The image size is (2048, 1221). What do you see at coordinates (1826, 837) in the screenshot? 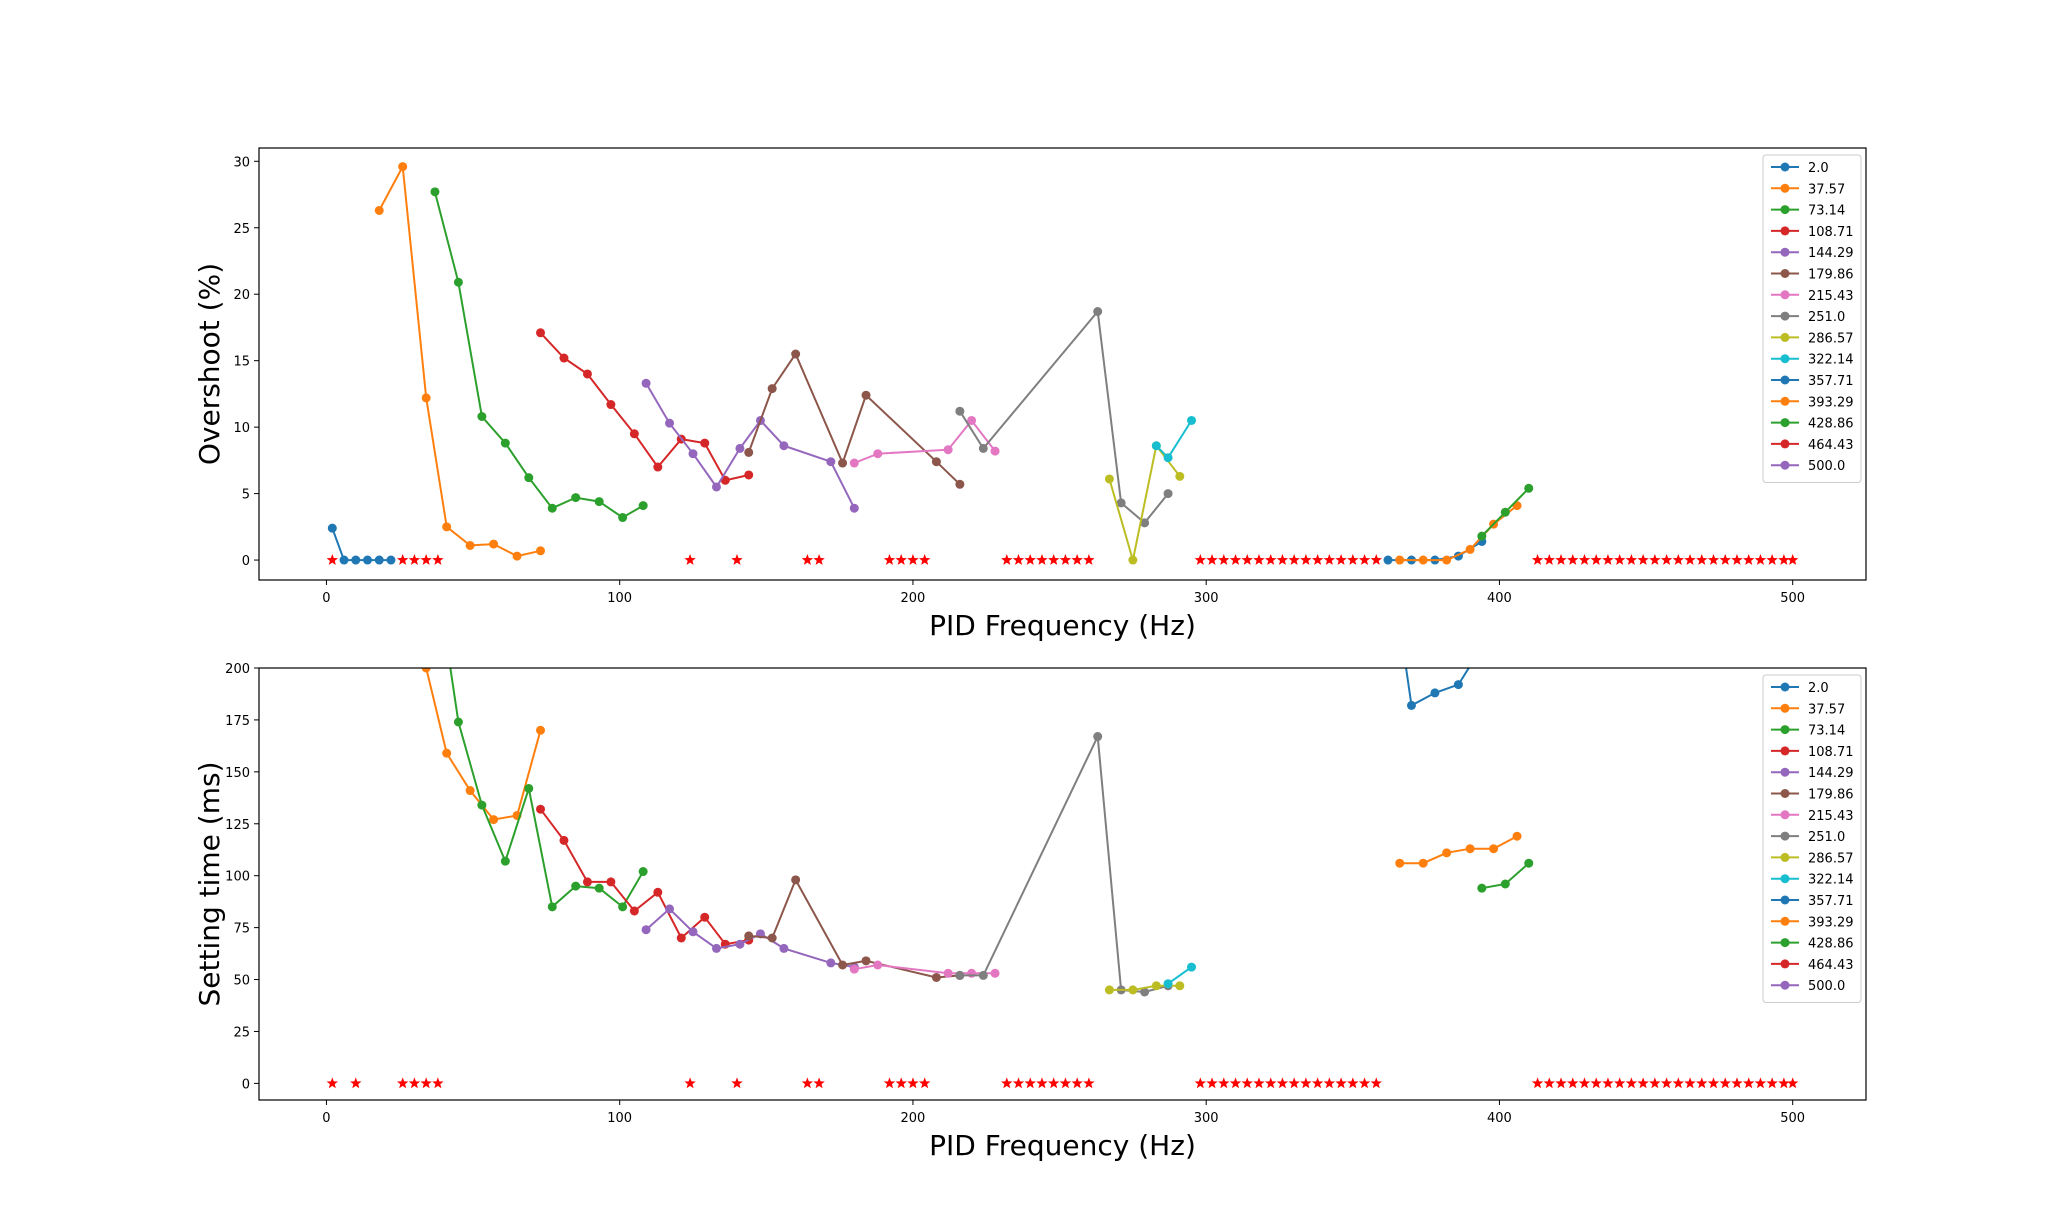
I see `legend-entry: 251.0` at bounding box center [1826, 837].